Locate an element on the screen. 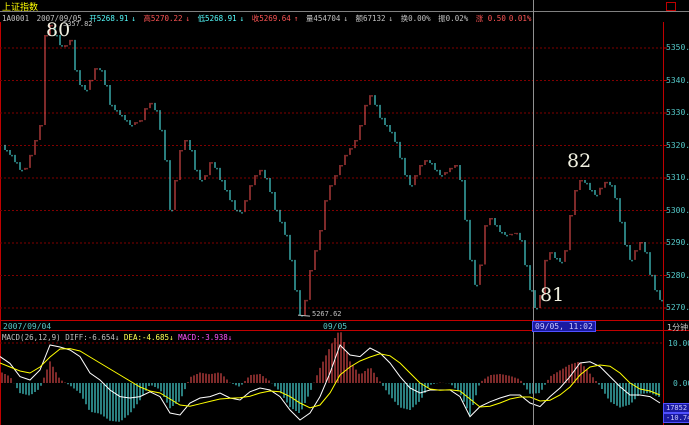 This screenshot has height=425, width=689. amplitude: 振0.02% is located at coordinates (453, 18).